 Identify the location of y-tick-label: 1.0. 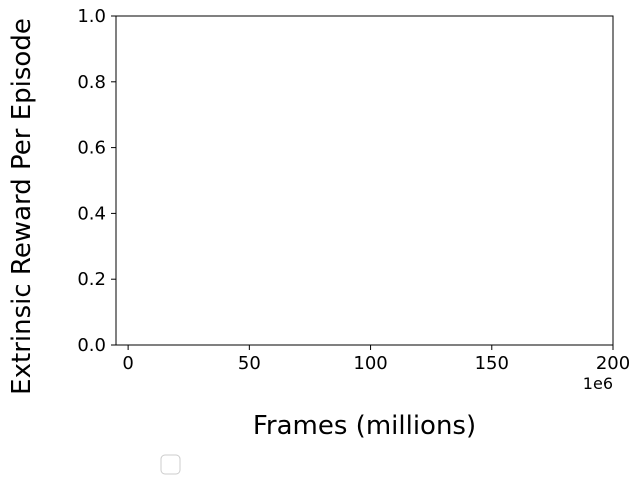
(91, 16).